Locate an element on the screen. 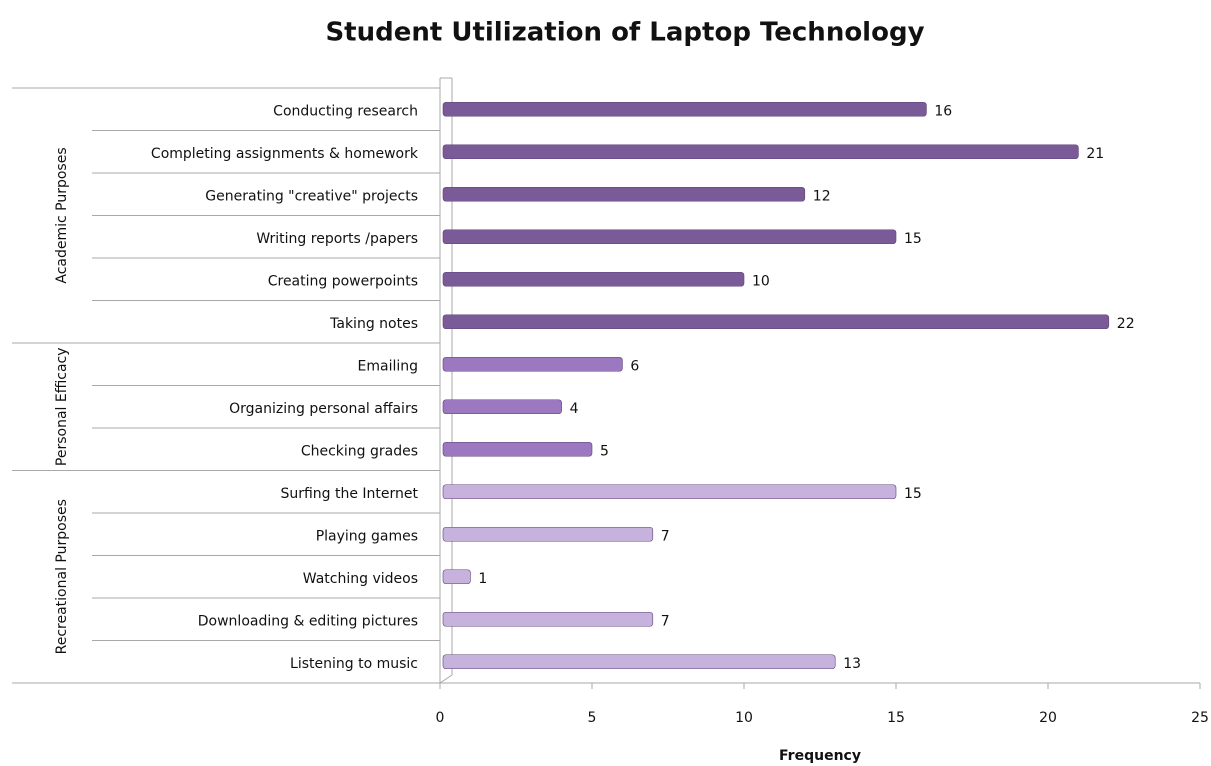  y-tick-label: Downloading & editing pictures is located at coordinates (308, 621).